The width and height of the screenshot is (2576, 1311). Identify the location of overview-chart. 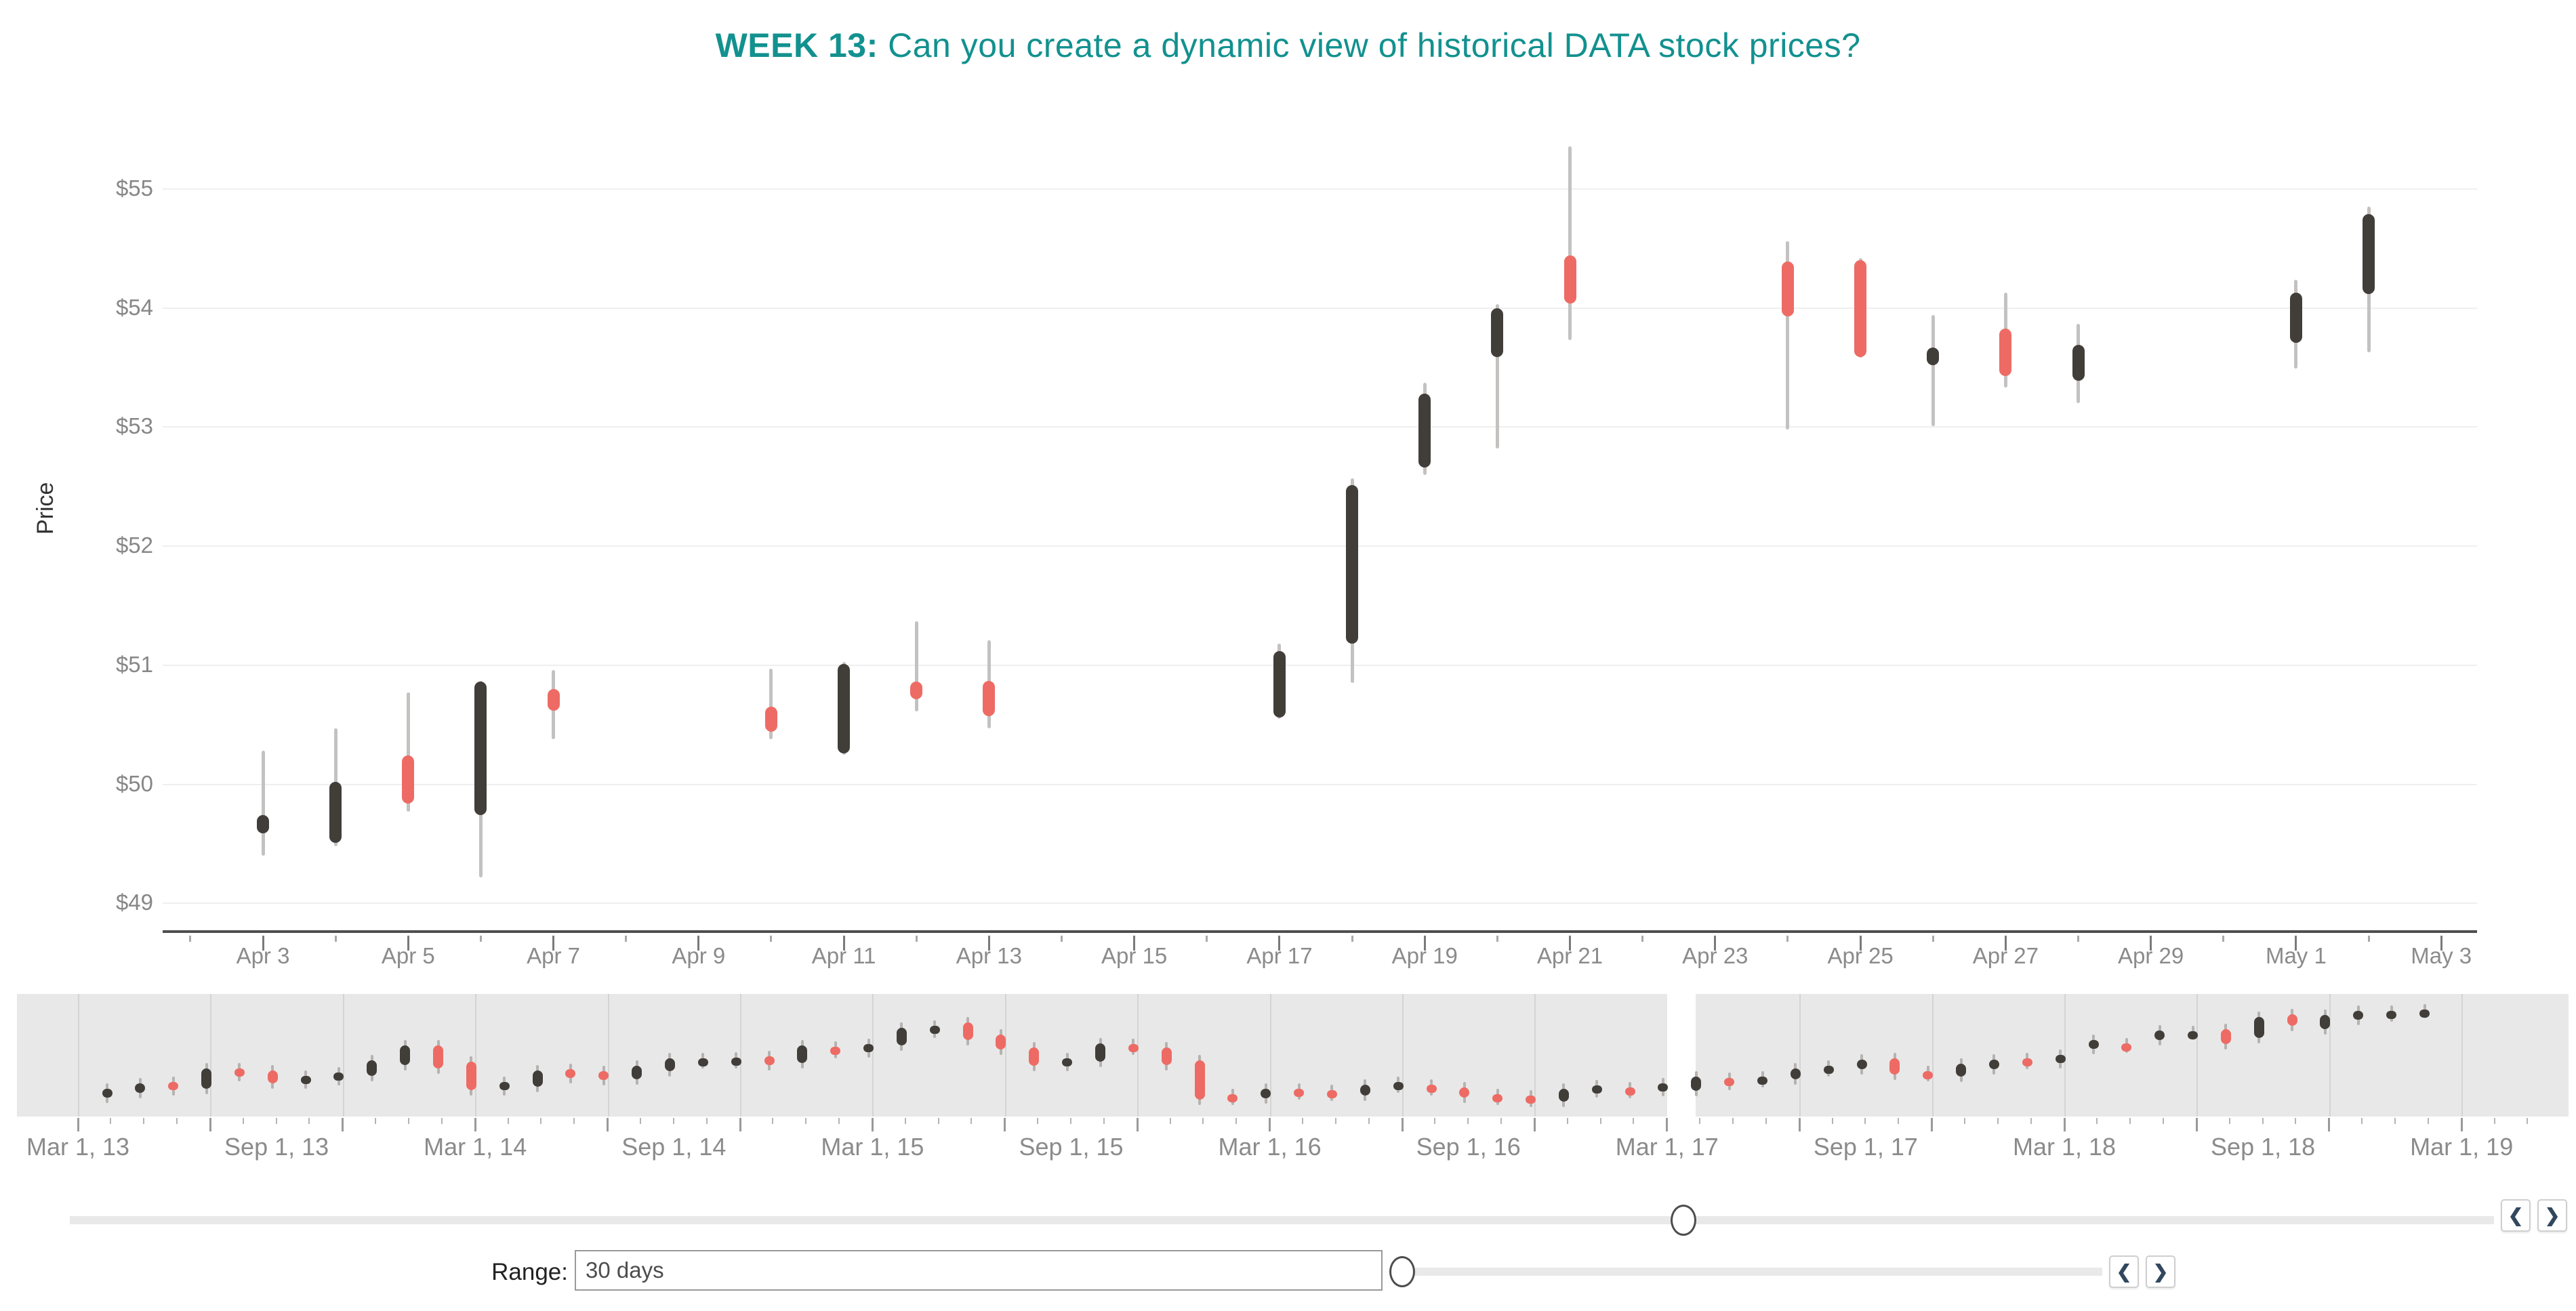
(1293, 1055).